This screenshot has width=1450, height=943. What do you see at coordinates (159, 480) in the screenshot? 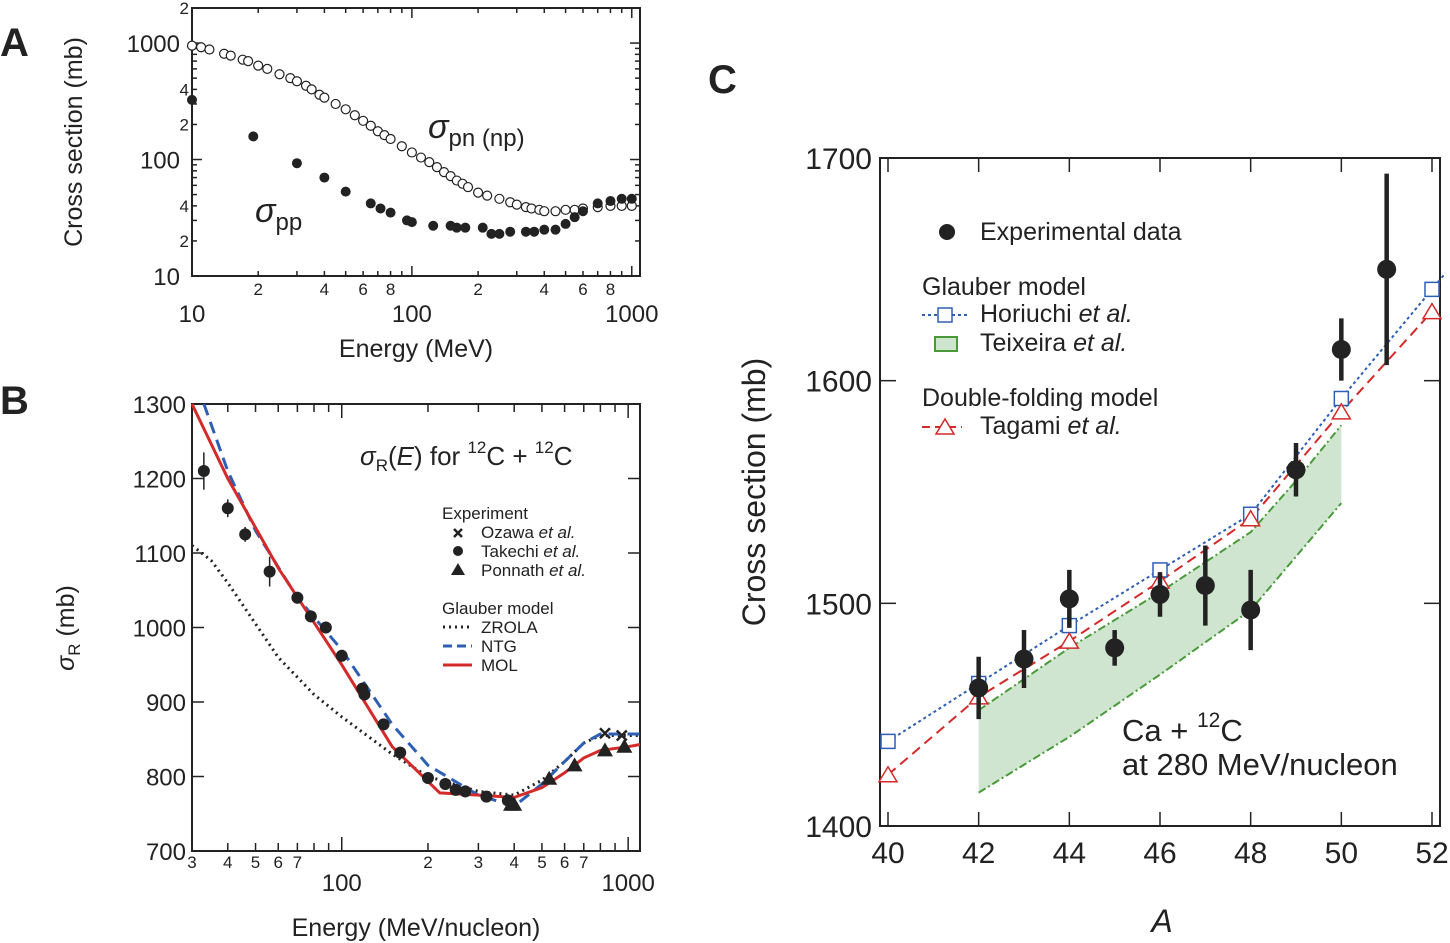
I see `y-tick-label: 1200` at bounding box center [159, 480].